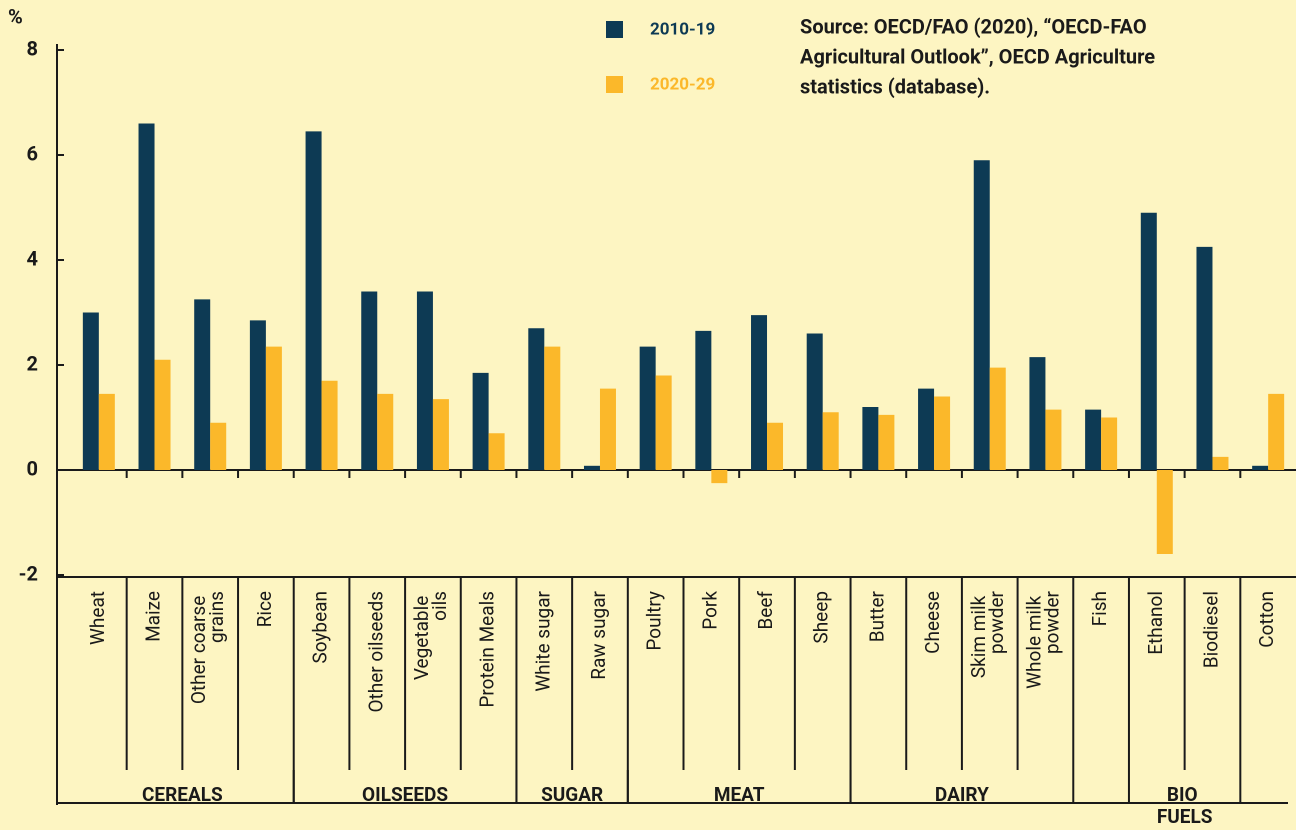 Image resolution: width=1296 pixels, height=830 pixels. I want to click on x-tick-label: Maize, so click(153, 616).